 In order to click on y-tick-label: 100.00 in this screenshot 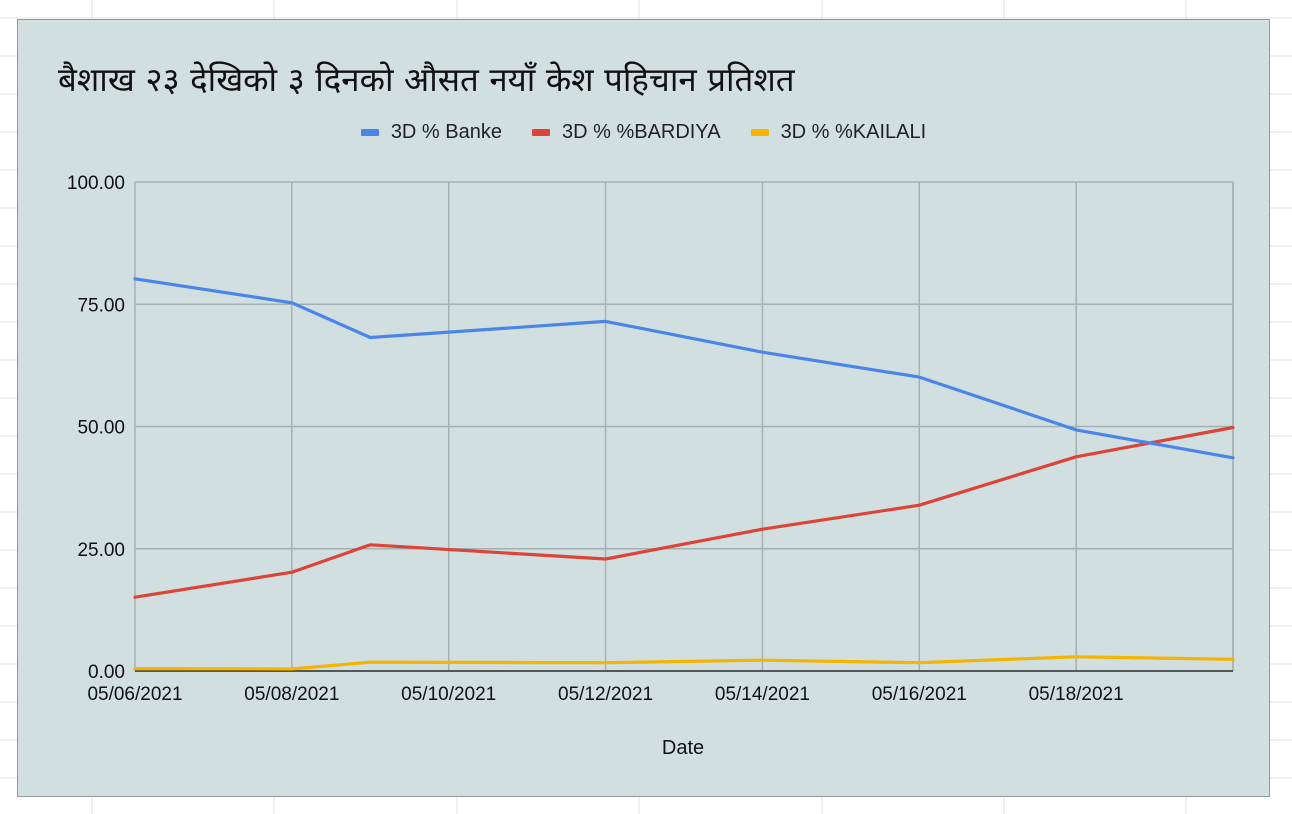, I will do `click(96, 183)`.